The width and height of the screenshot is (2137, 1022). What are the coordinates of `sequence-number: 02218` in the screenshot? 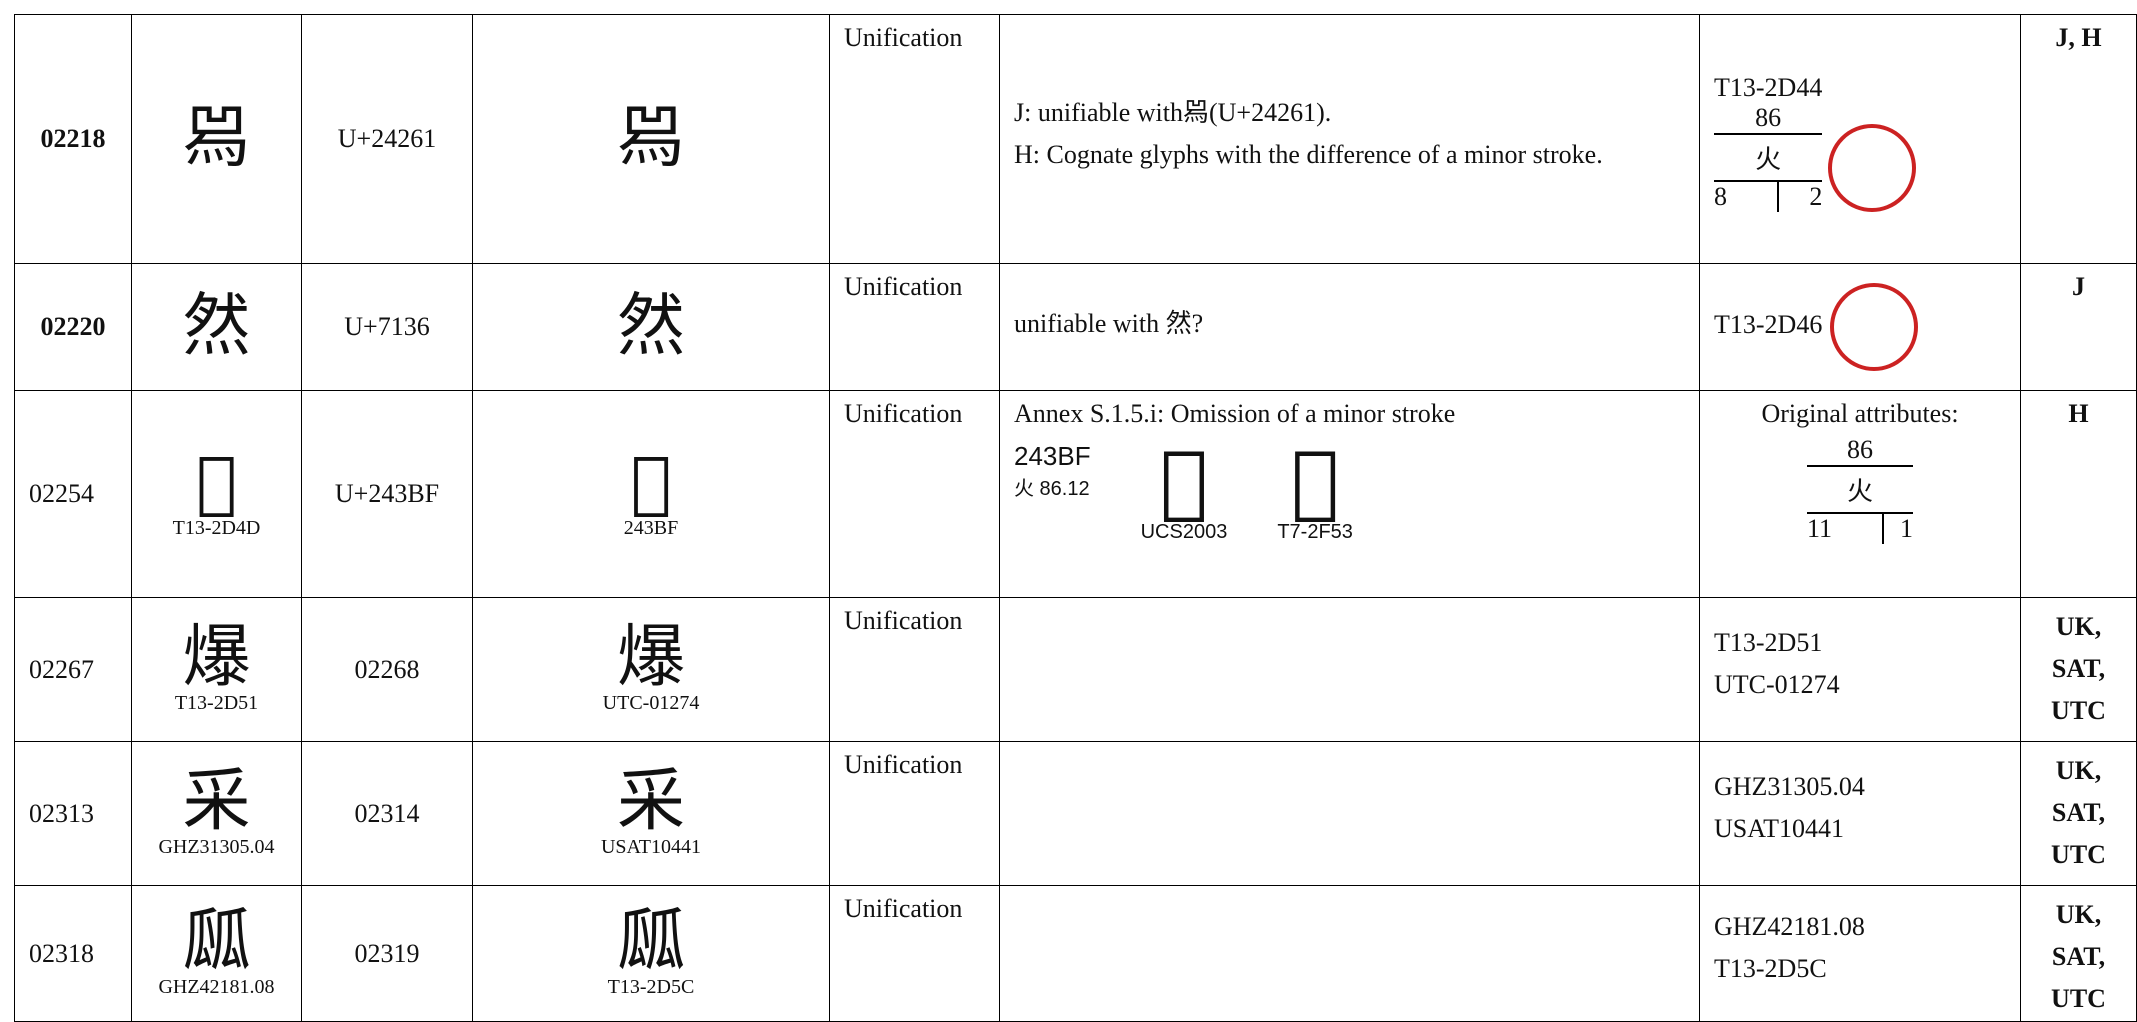 It's located at (73, 138).